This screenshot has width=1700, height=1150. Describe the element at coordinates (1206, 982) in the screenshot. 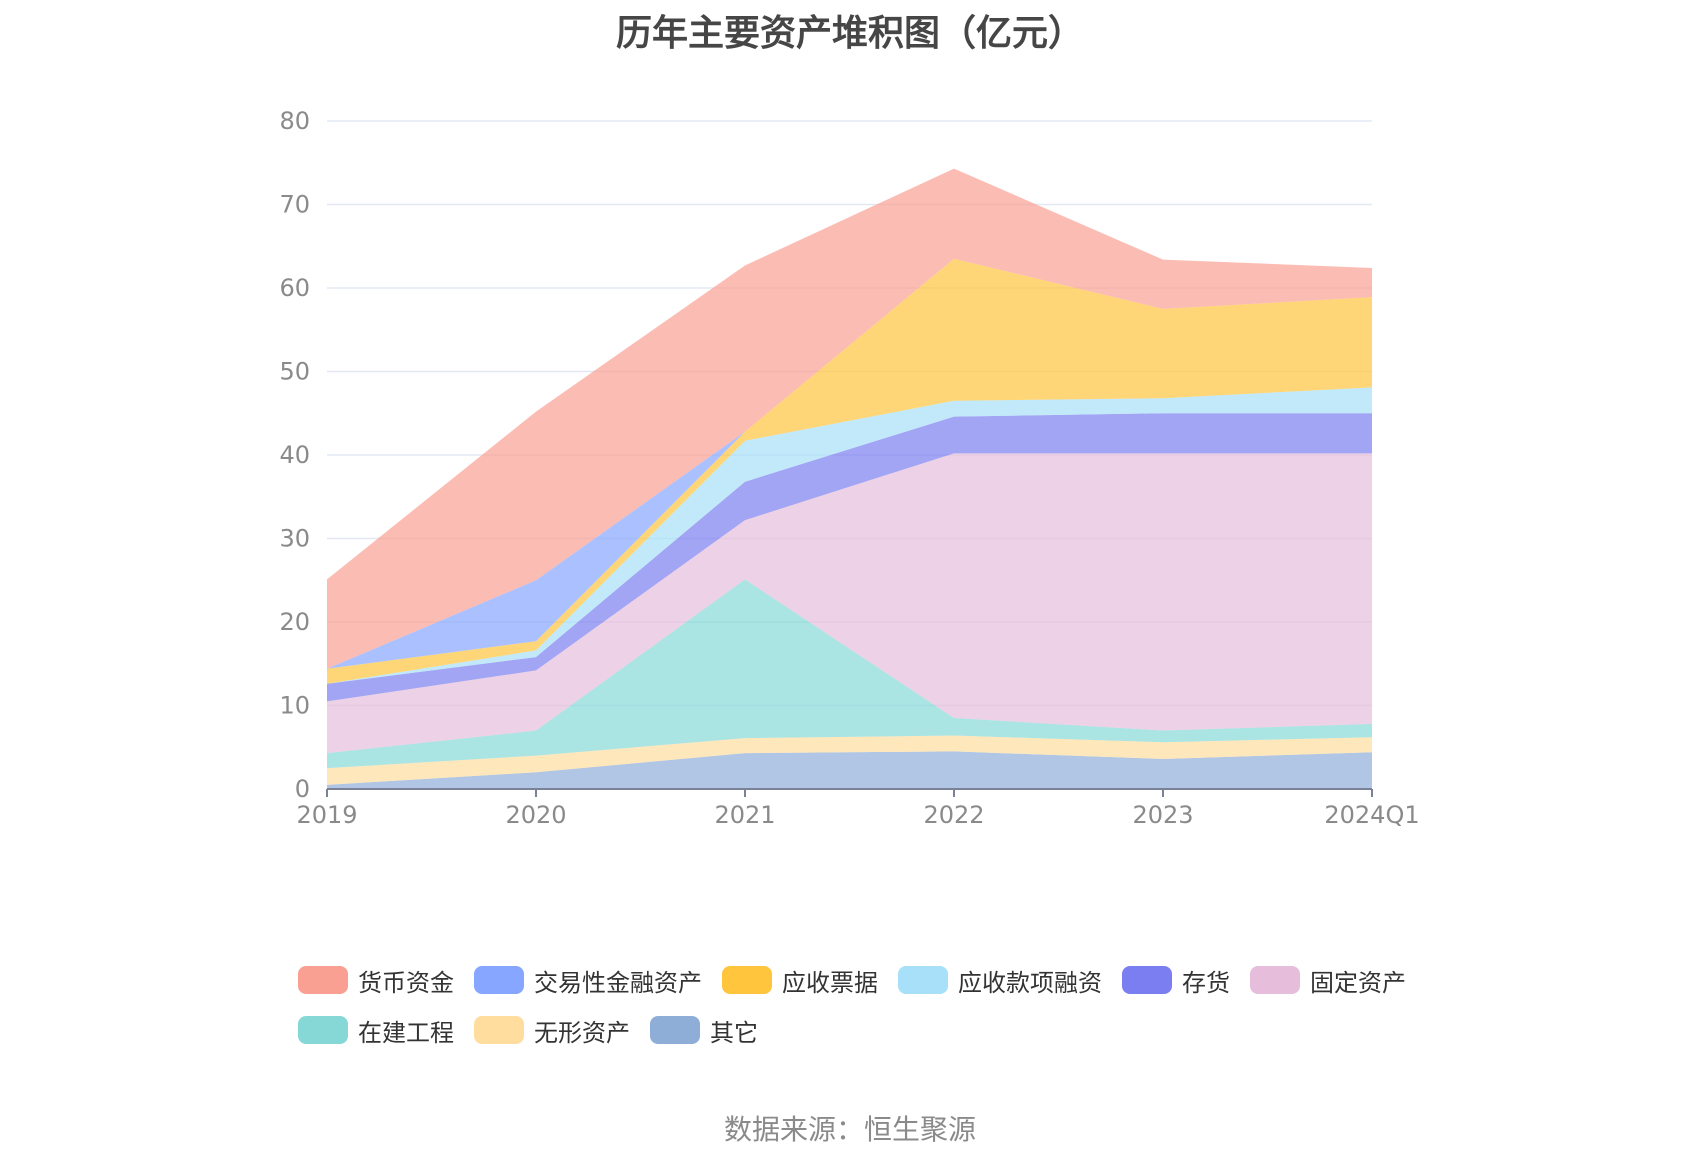

I see `legend-label: 存货` at that location.